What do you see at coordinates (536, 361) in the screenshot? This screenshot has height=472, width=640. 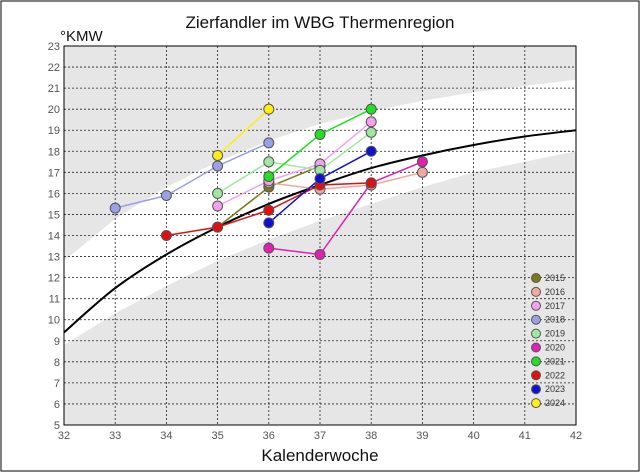 I see `legend-marker-2021` at bounding box center [536, 361].